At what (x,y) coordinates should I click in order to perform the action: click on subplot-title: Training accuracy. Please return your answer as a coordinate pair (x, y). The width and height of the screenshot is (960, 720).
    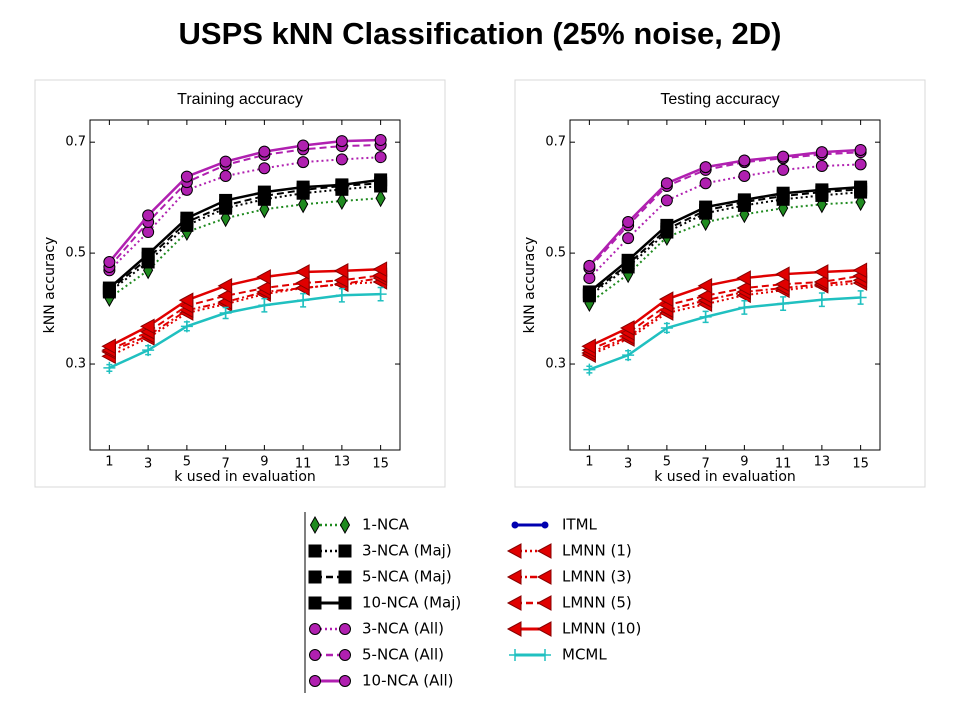
    Looking at the image, I should click on (240, 99).